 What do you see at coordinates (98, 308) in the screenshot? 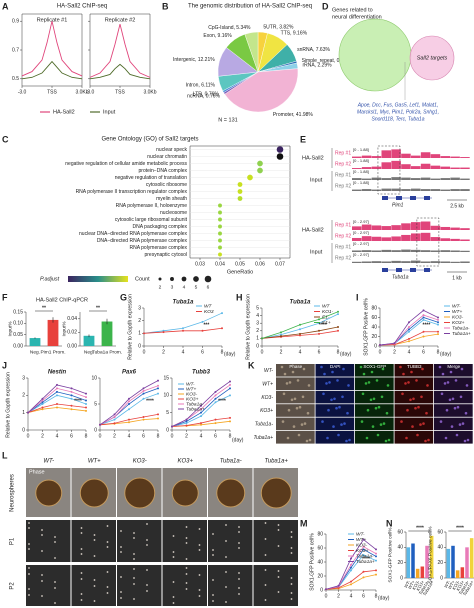
I see `significance: **` at bounding box center [98, 308].